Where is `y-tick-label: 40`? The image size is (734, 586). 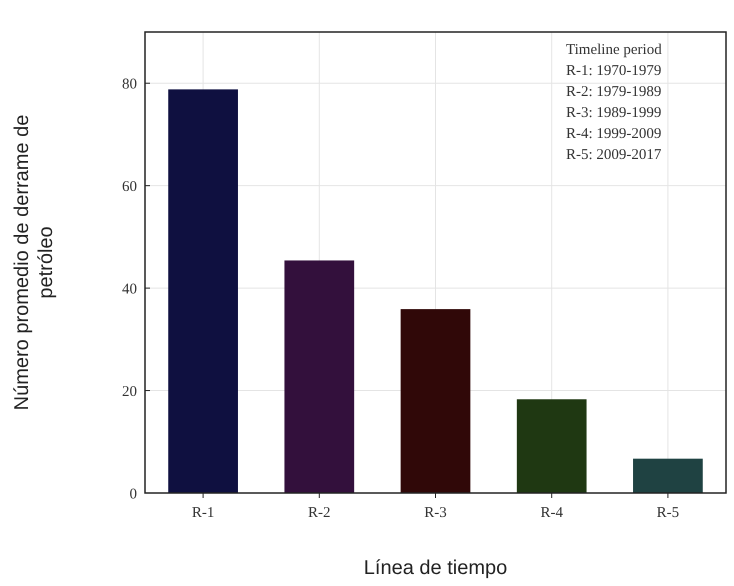 y-tick-label: 40 is located at coordinates (129, 289).